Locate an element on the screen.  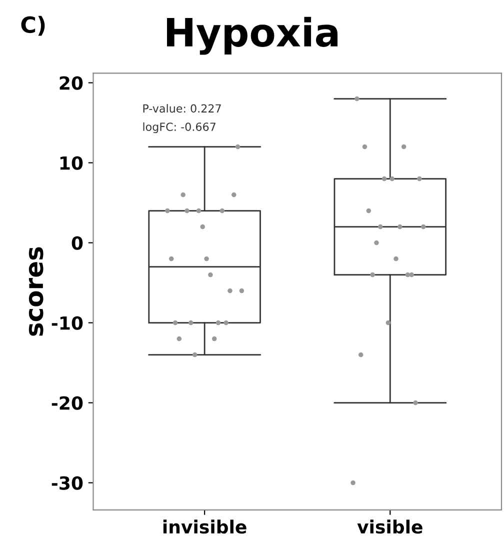
y-tick-label: 10 is located at coordinates (71, 163).